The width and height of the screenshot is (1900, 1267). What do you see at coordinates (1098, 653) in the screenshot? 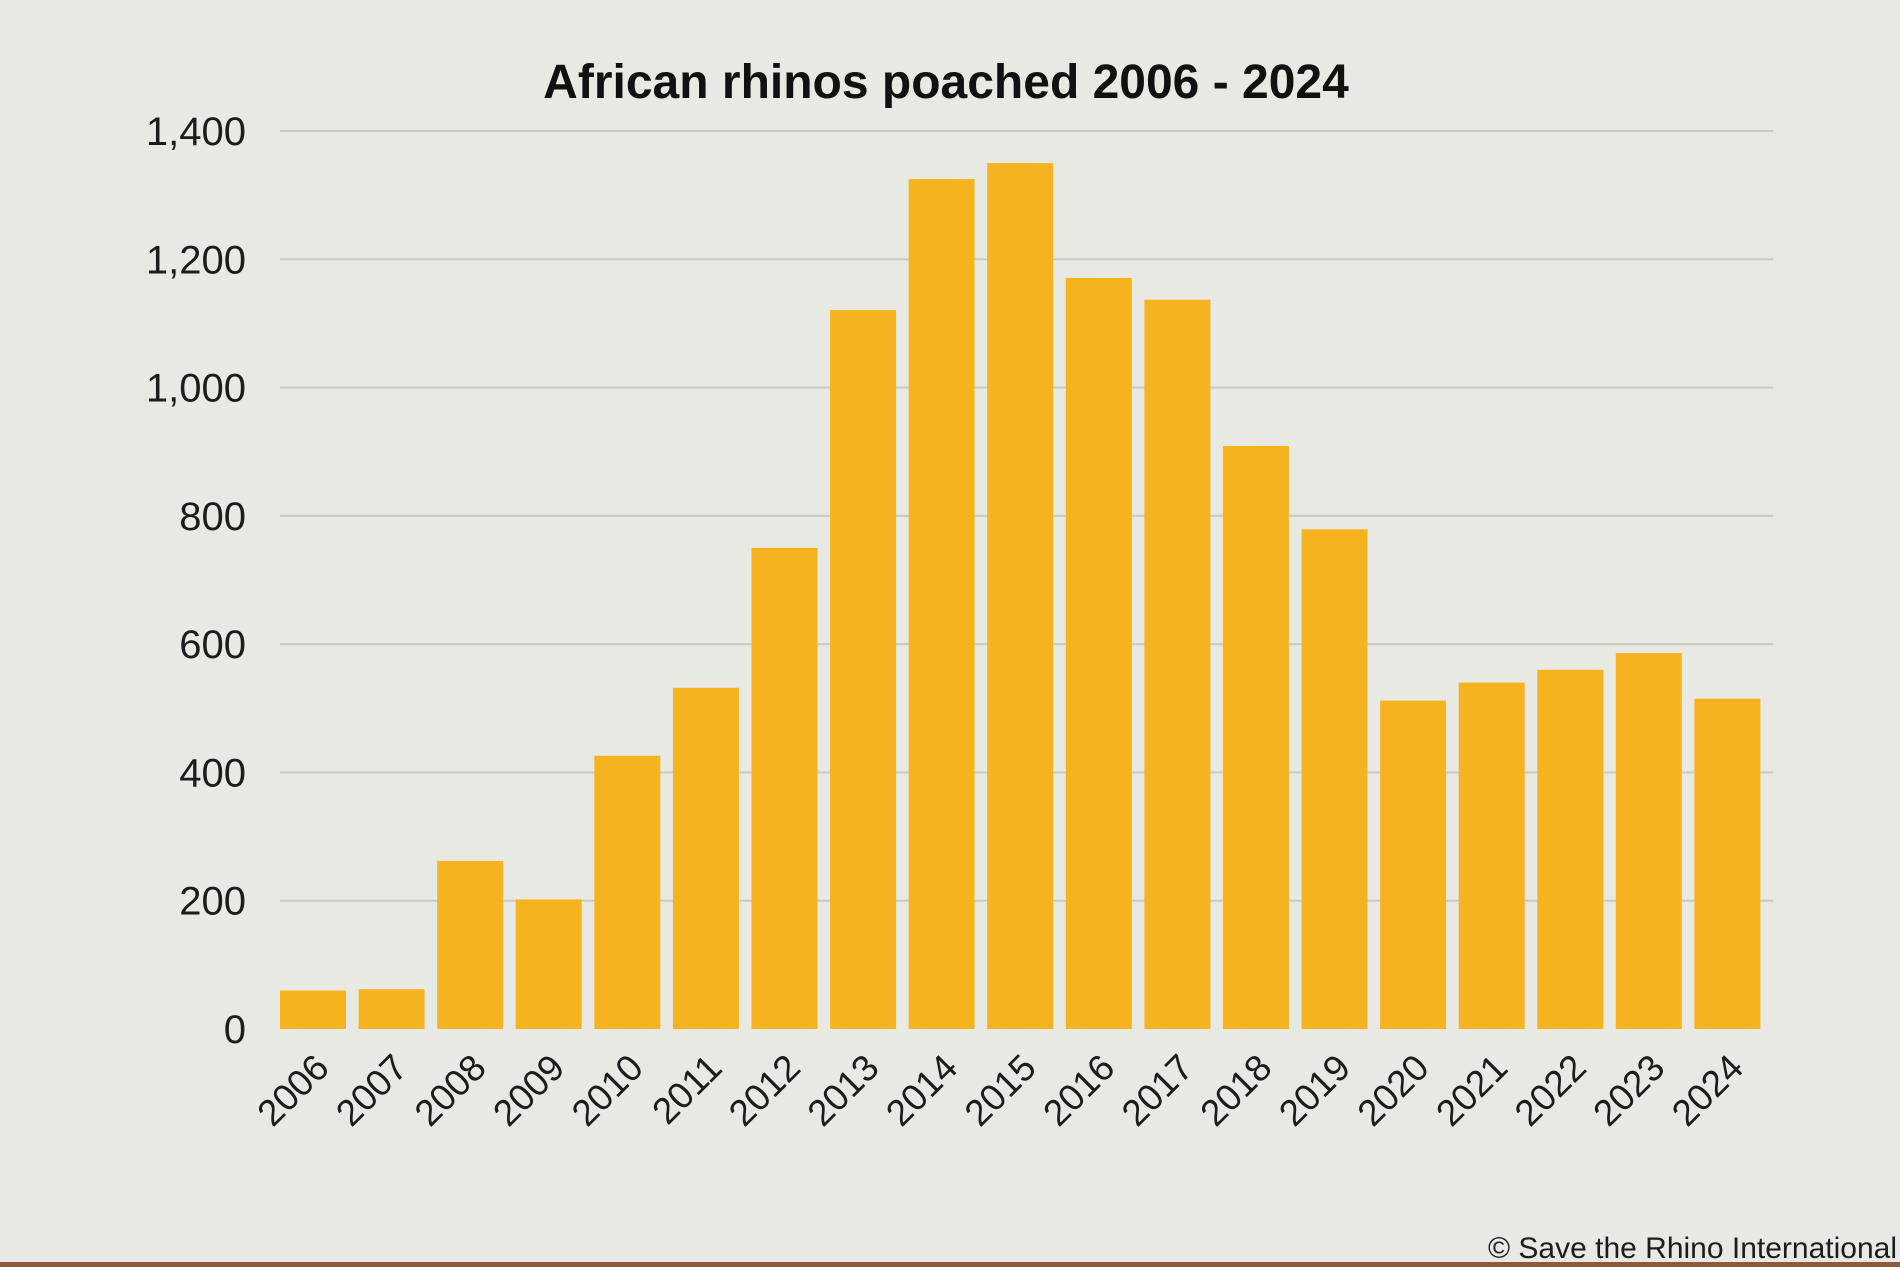
I see `bar-2016` at bounding box center [1098, 653].